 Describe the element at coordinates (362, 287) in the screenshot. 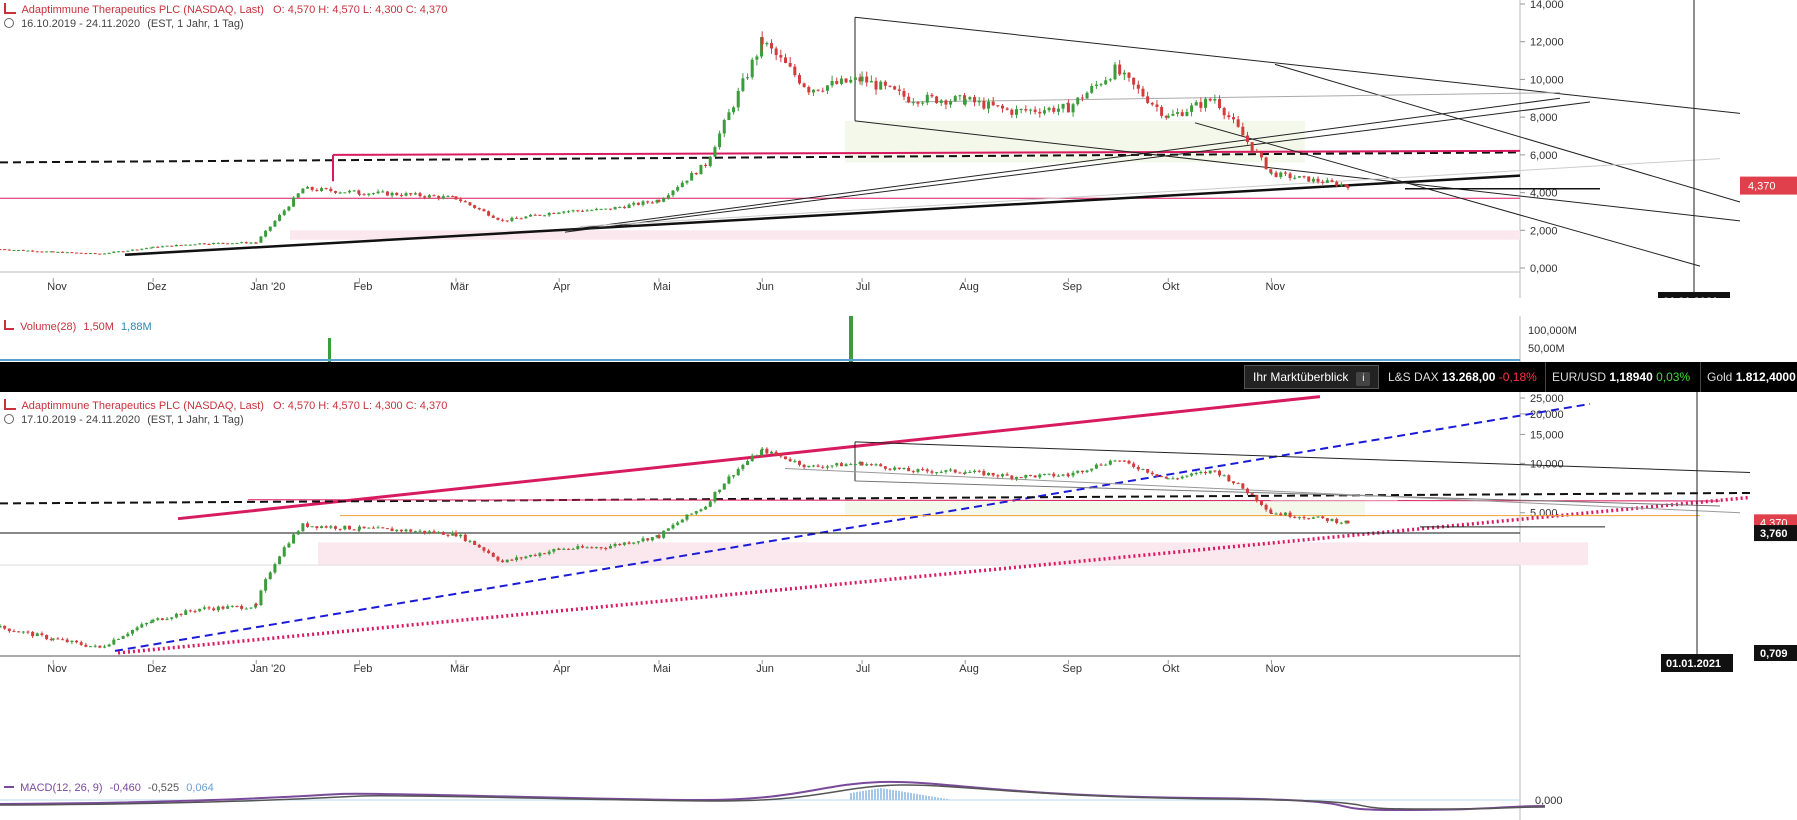

I see `top-x-label: Feb` at that location.